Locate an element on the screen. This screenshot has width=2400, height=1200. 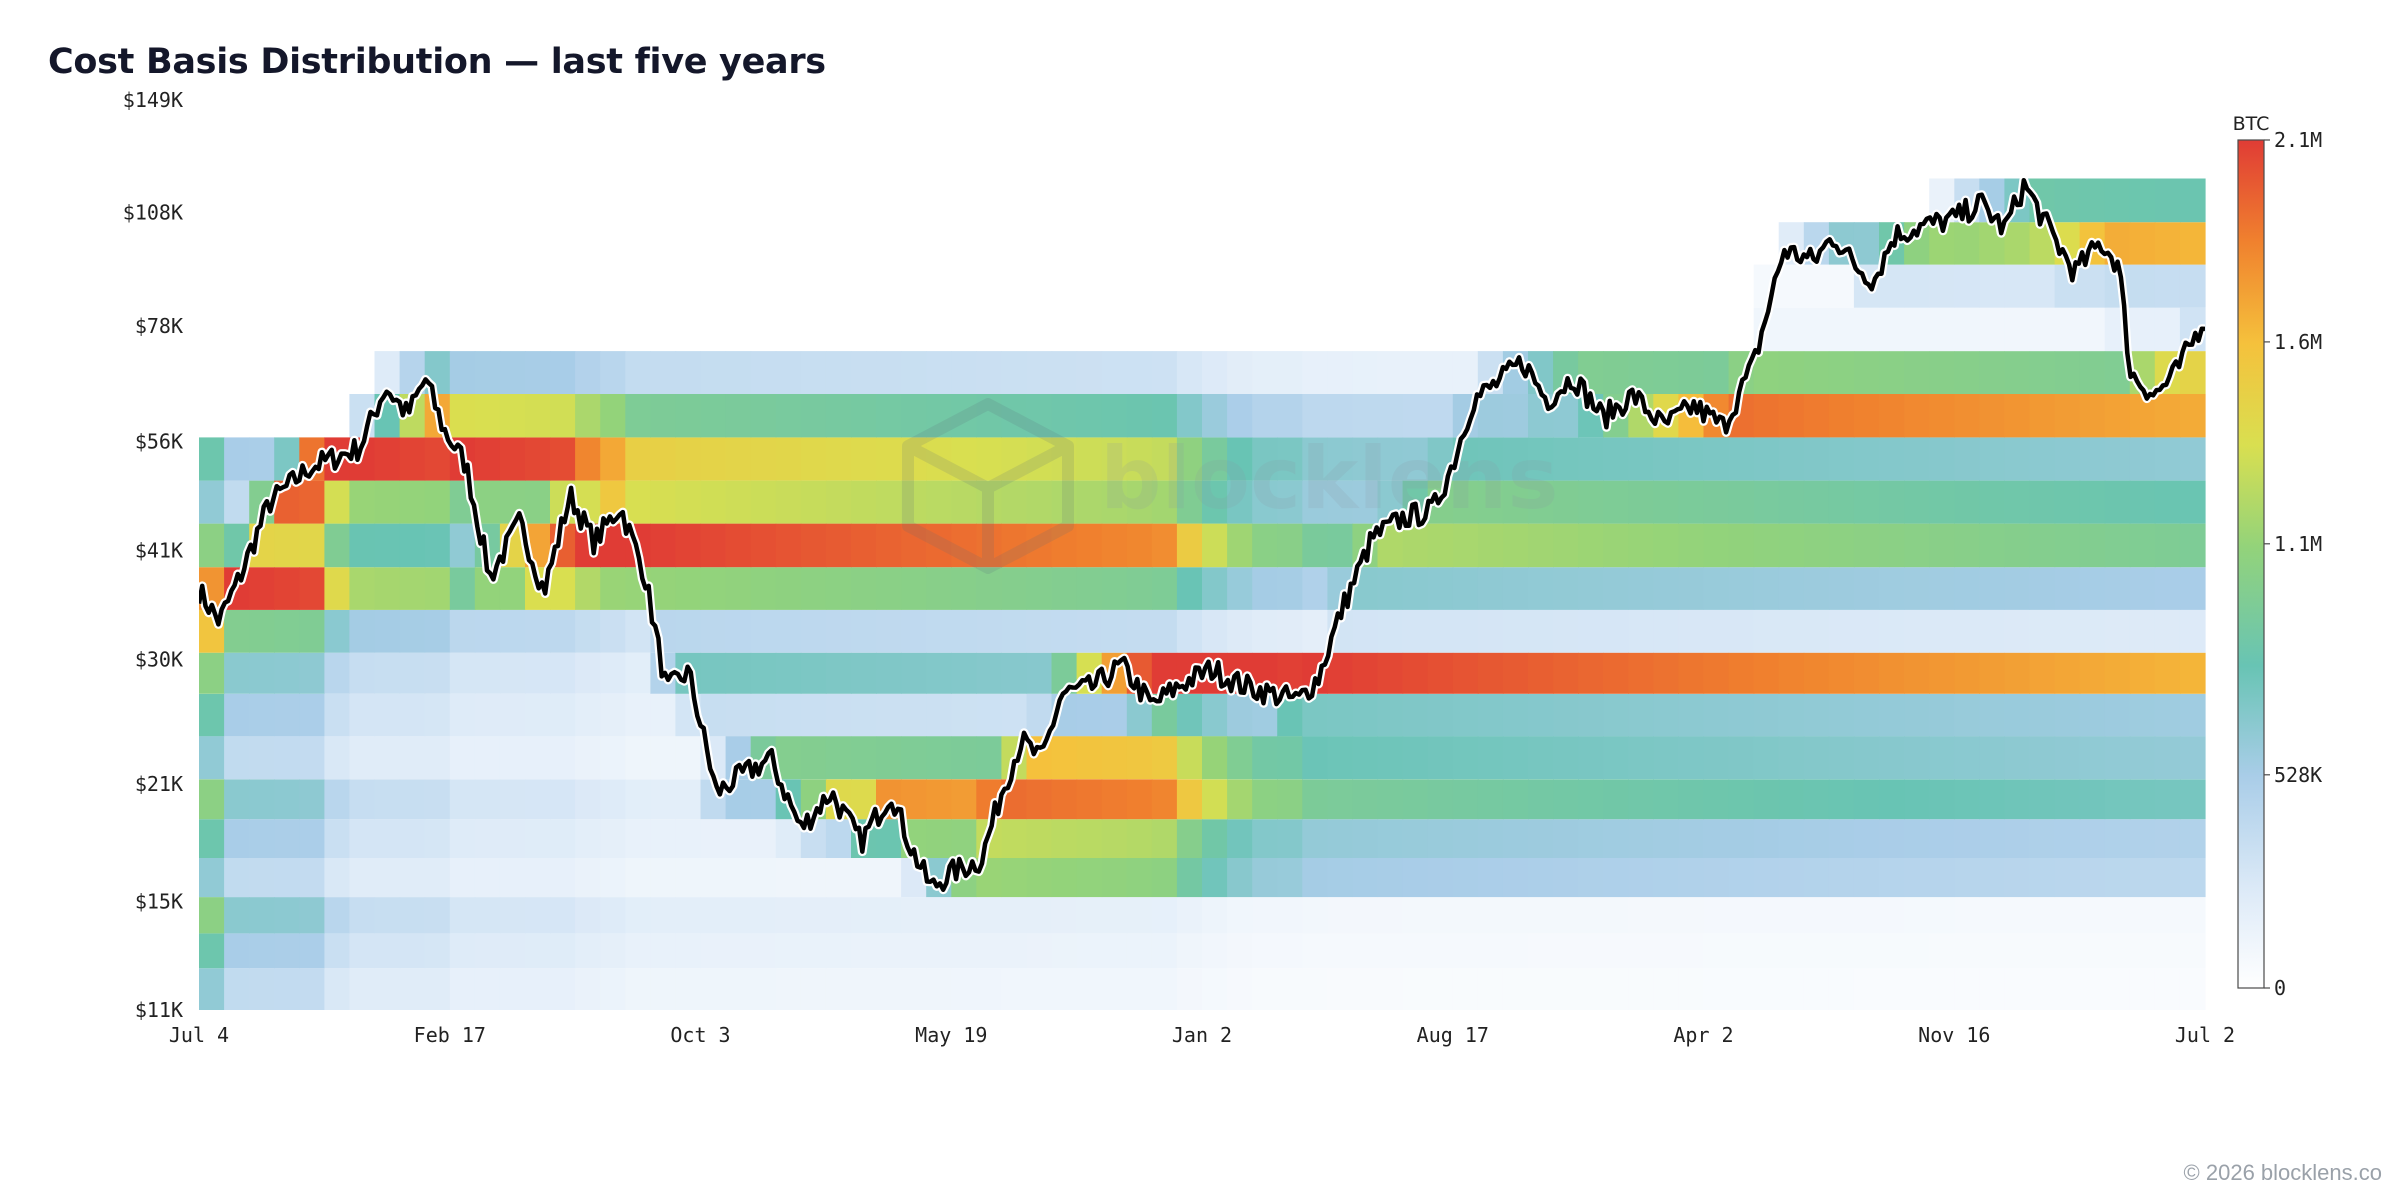
watermark: blocklens is located at coordinates (1230, 486).